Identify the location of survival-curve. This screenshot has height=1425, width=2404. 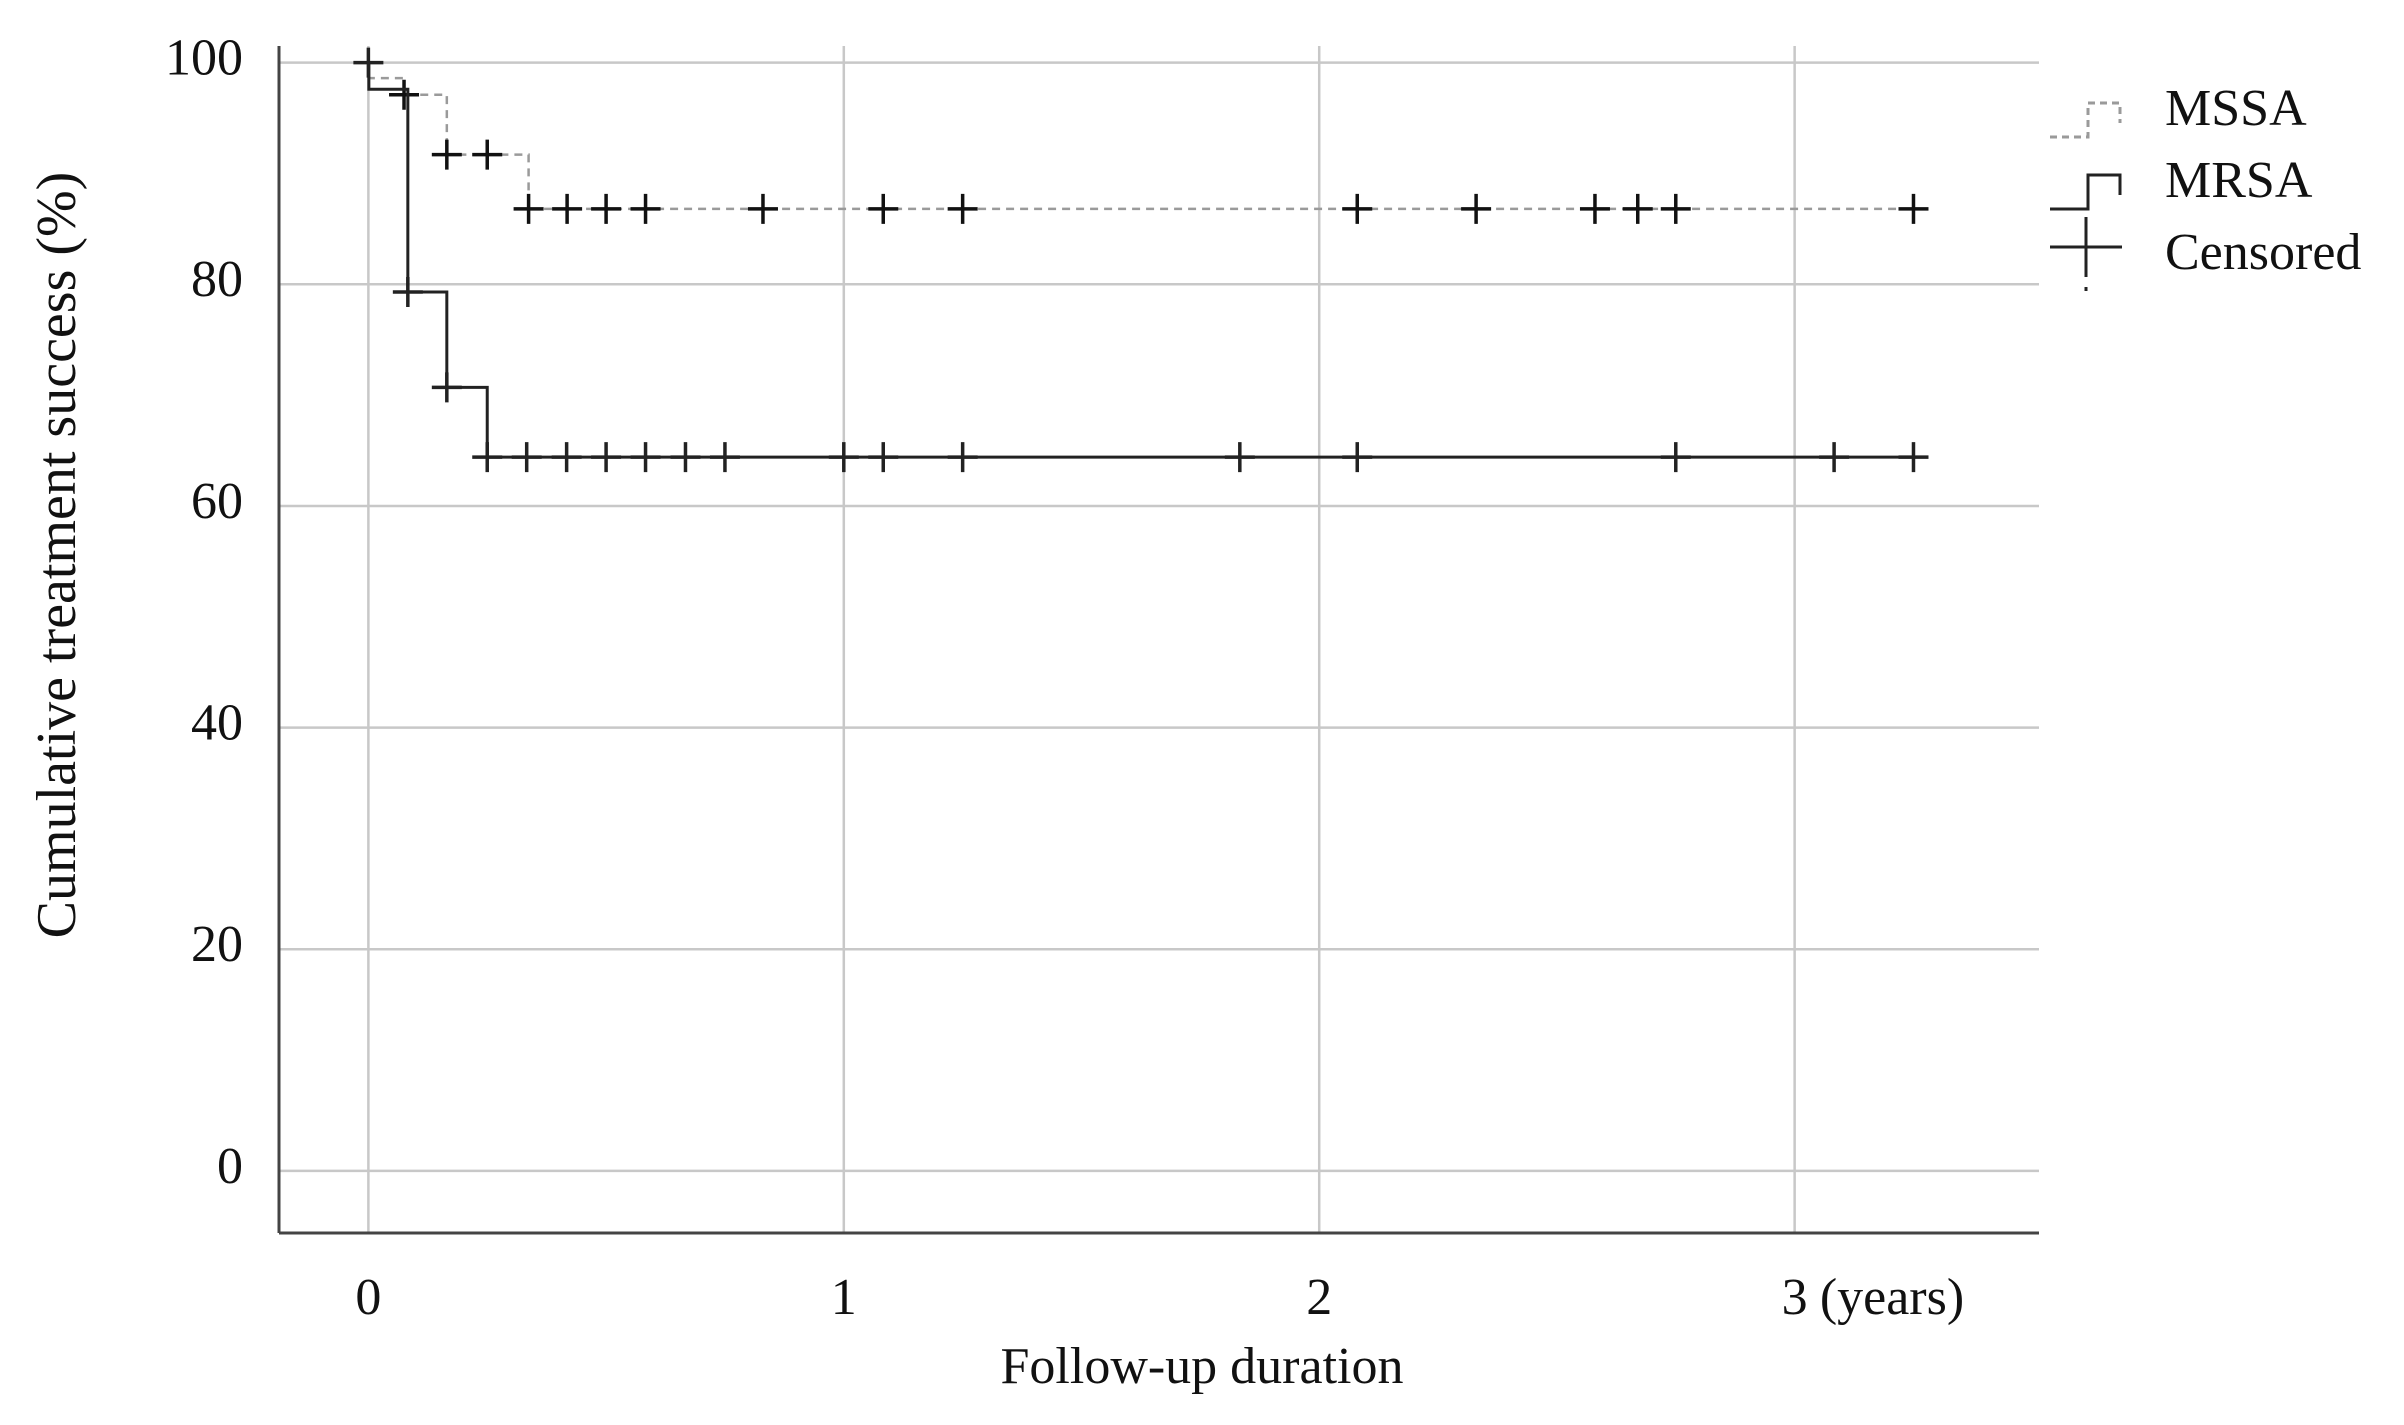
(1140, 136).